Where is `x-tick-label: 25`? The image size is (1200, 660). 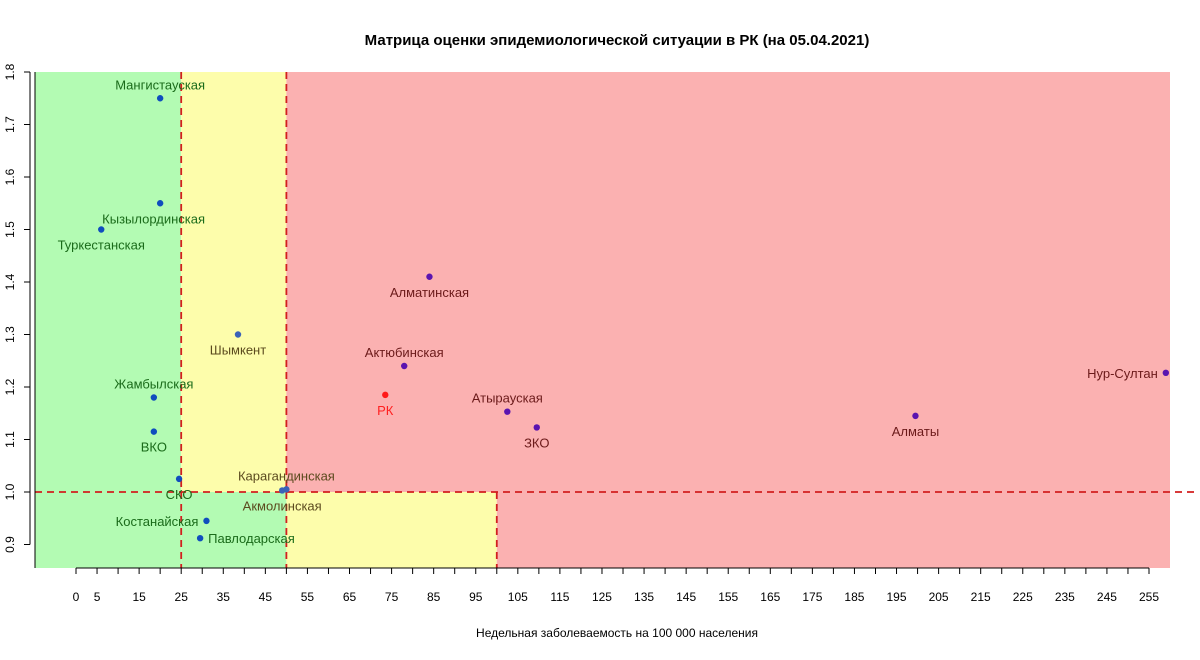
x-tick-label: 25 is located at coordinates (182, 597).